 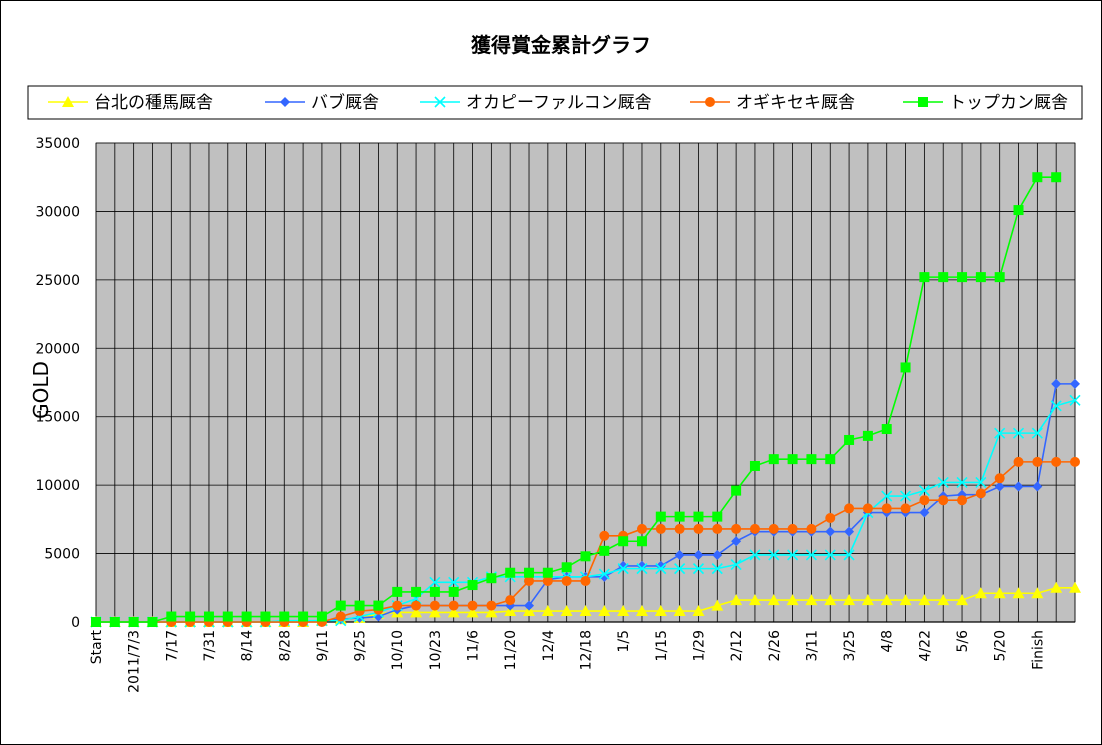 I want to click on x-tick-label: 3/11, so click(x=812, y=645).